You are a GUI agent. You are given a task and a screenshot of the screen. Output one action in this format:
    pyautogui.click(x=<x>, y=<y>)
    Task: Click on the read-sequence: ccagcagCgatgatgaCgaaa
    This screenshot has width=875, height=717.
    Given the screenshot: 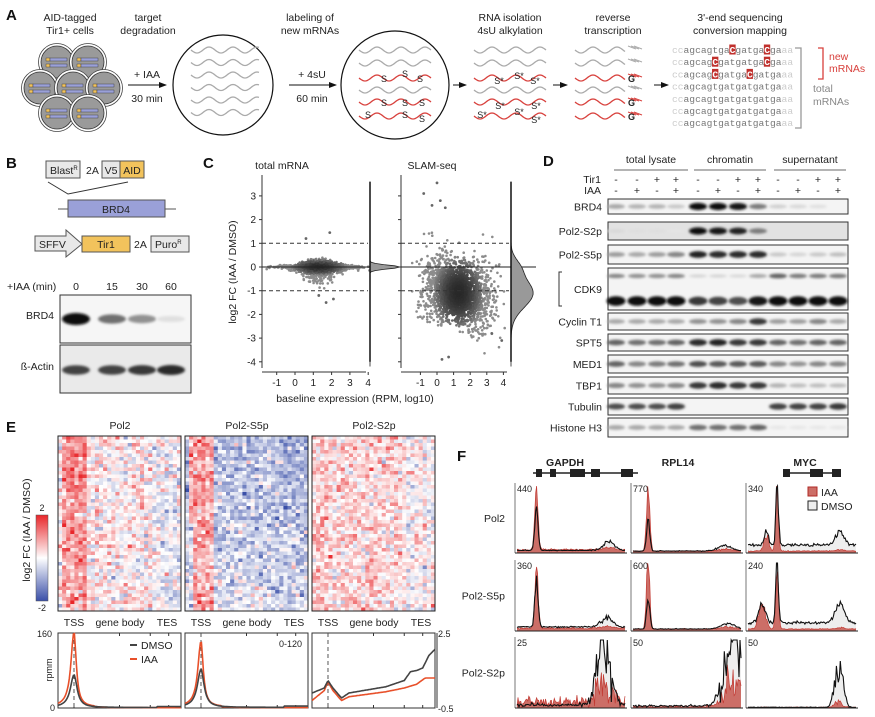 What is the action you would take?
    pyautogui.click(x=732, y=62)
    